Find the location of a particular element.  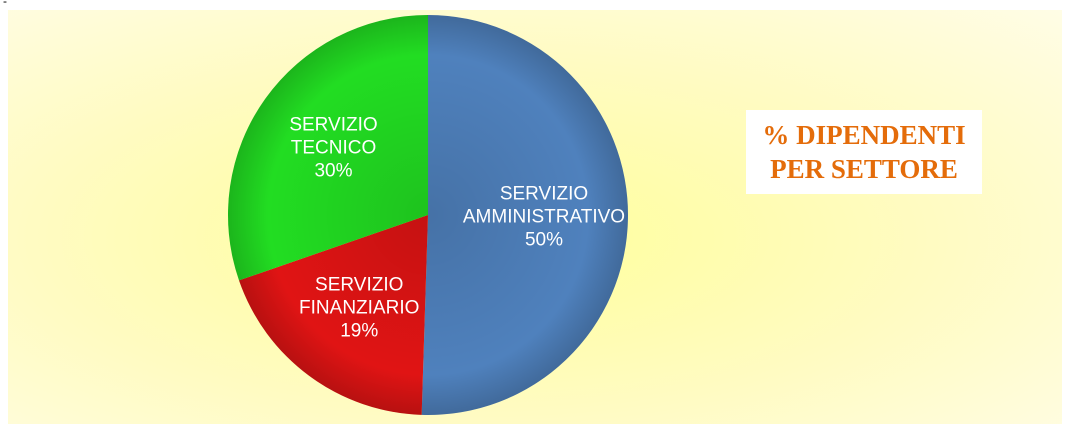

slice-label: SERVIZIO FINANZIARIO 19% is located at coordinates (359, 308).